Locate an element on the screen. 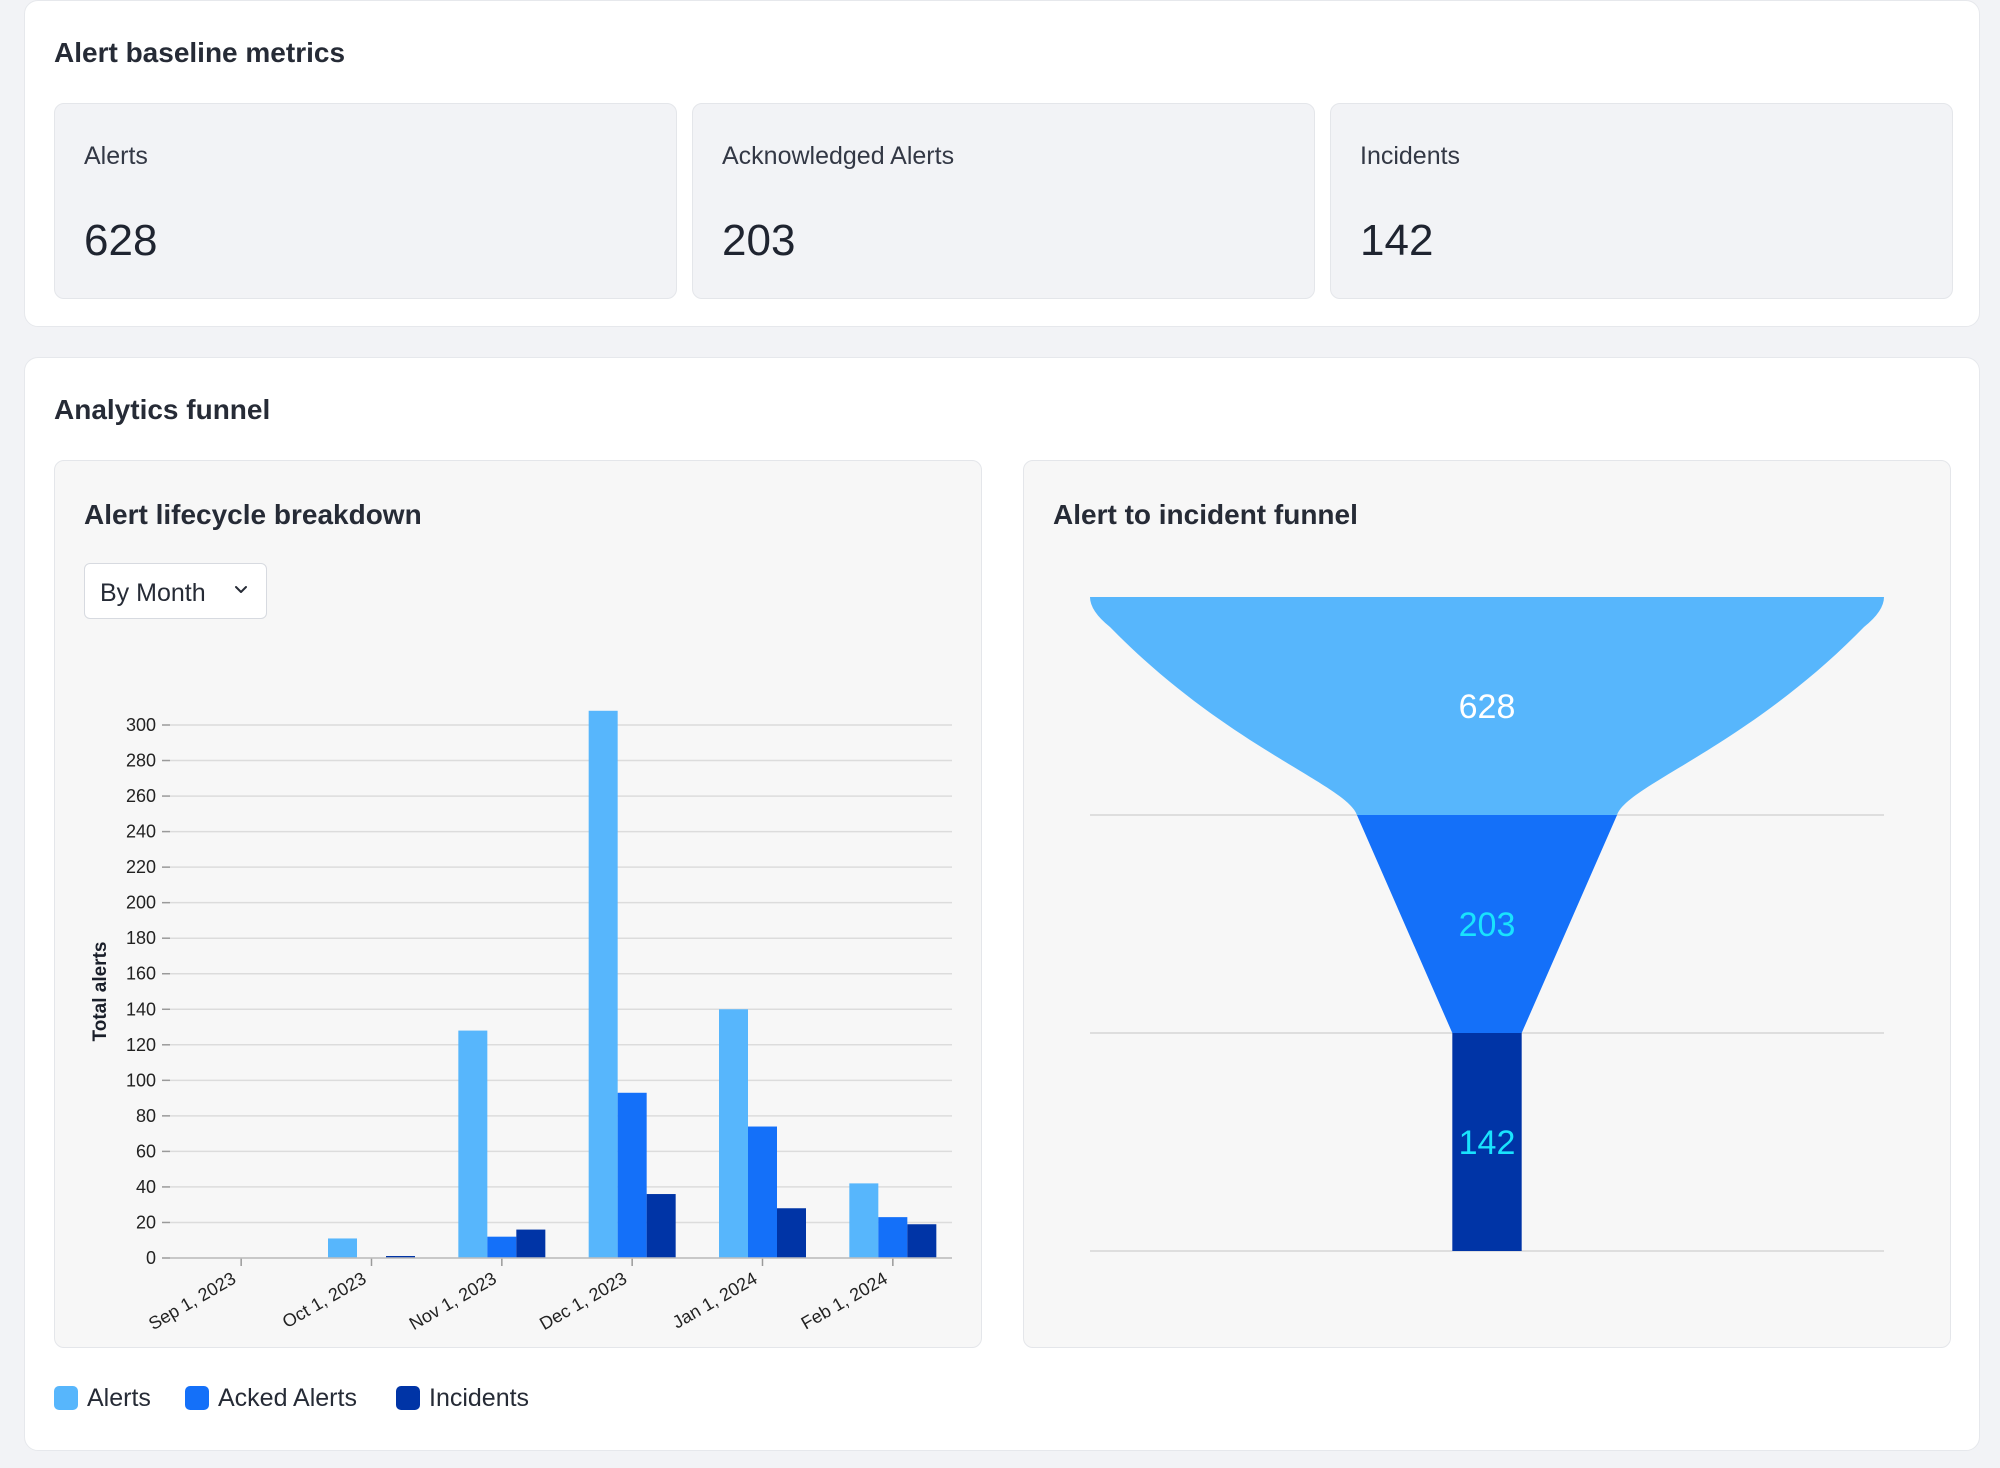 The image size is (2000, 1468). metric-label: Alerts is located at coordinates (116, 156).